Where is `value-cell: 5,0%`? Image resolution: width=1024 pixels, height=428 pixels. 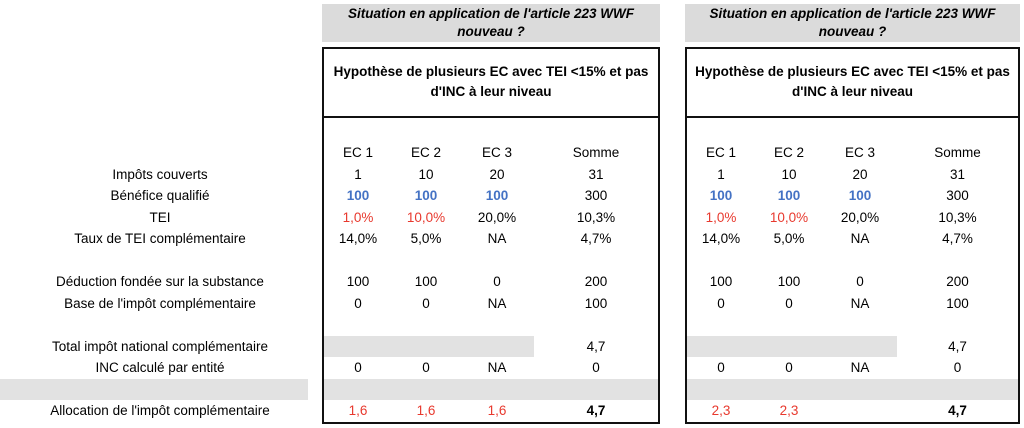 value-cell: 5,0% is located at coordinates (426, 238).